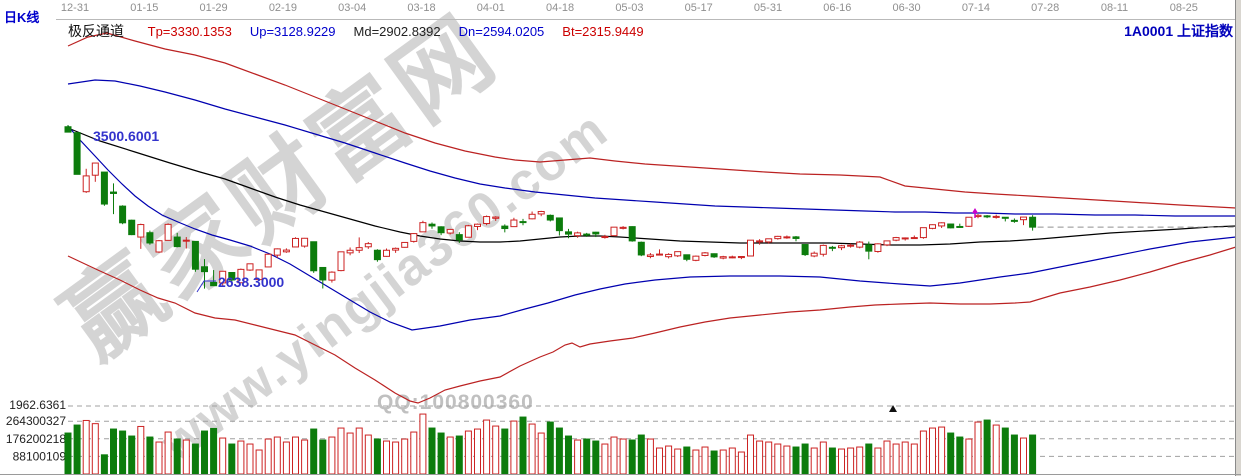 The width and height of the screenshot is (1241, 476). I want to click on bottom-window-border, so click(620, 474).